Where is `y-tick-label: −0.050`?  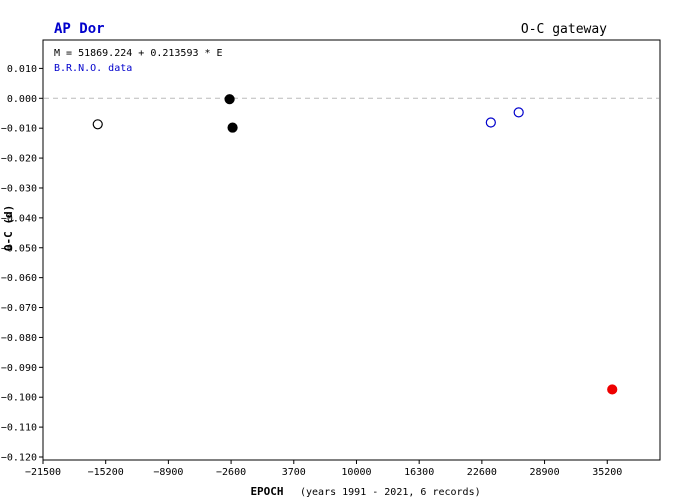
y-tick-label: −0.050 is located at coordinates (19, 248).